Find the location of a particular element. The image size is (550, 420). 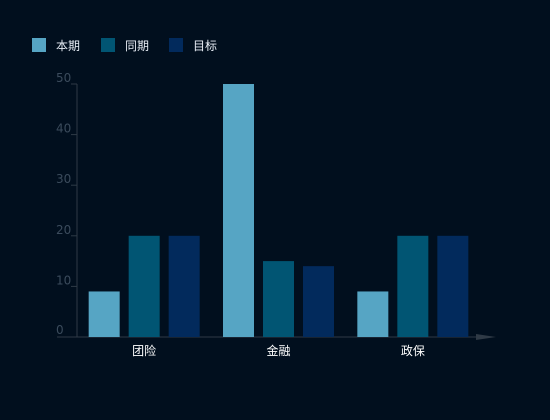

y-tick-label: 30 is located at coordinates (63, 179).